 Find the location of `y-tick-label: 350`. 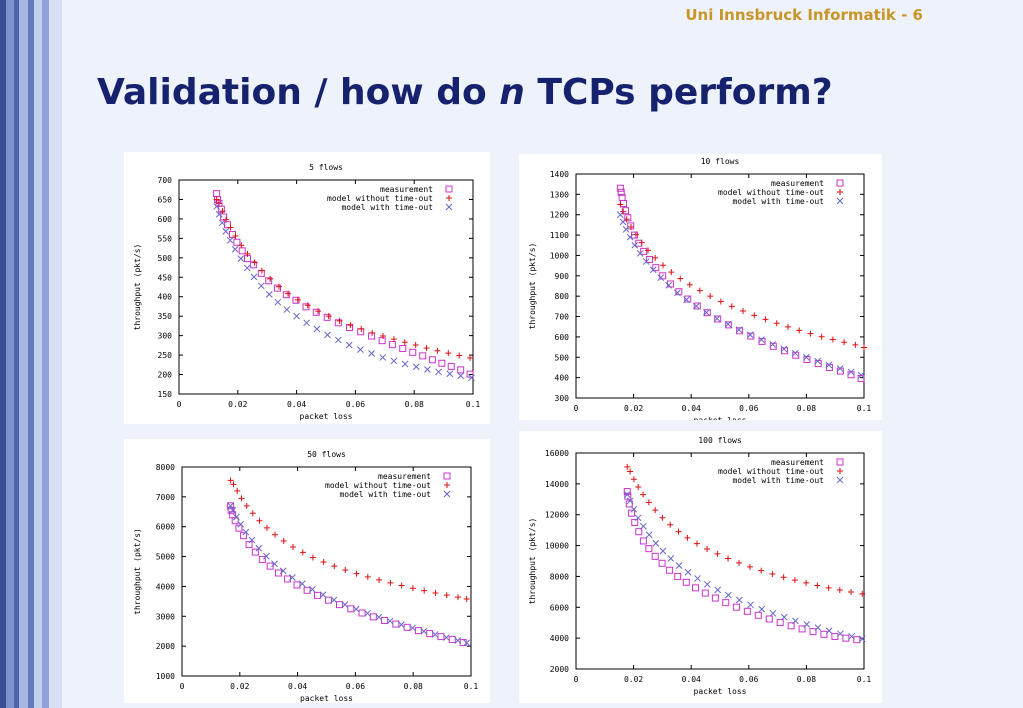

y-tick-label: 350 is located at coordinates (165, 316).